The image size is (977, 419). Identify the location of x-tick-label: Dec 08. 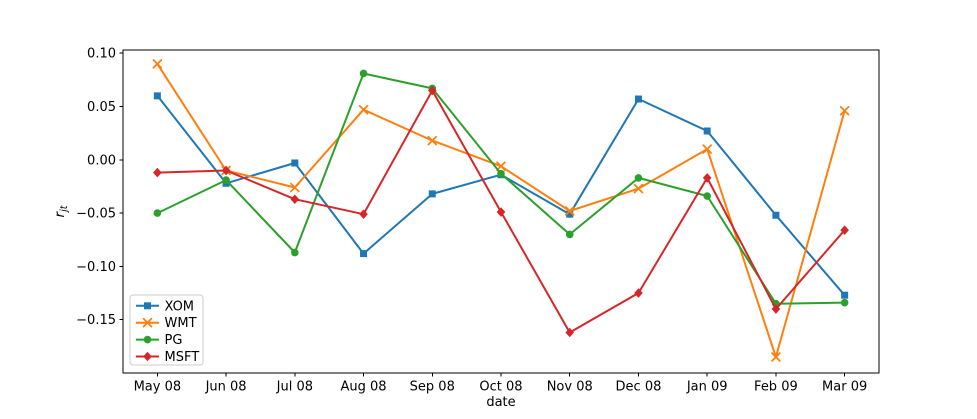
(639, 387).